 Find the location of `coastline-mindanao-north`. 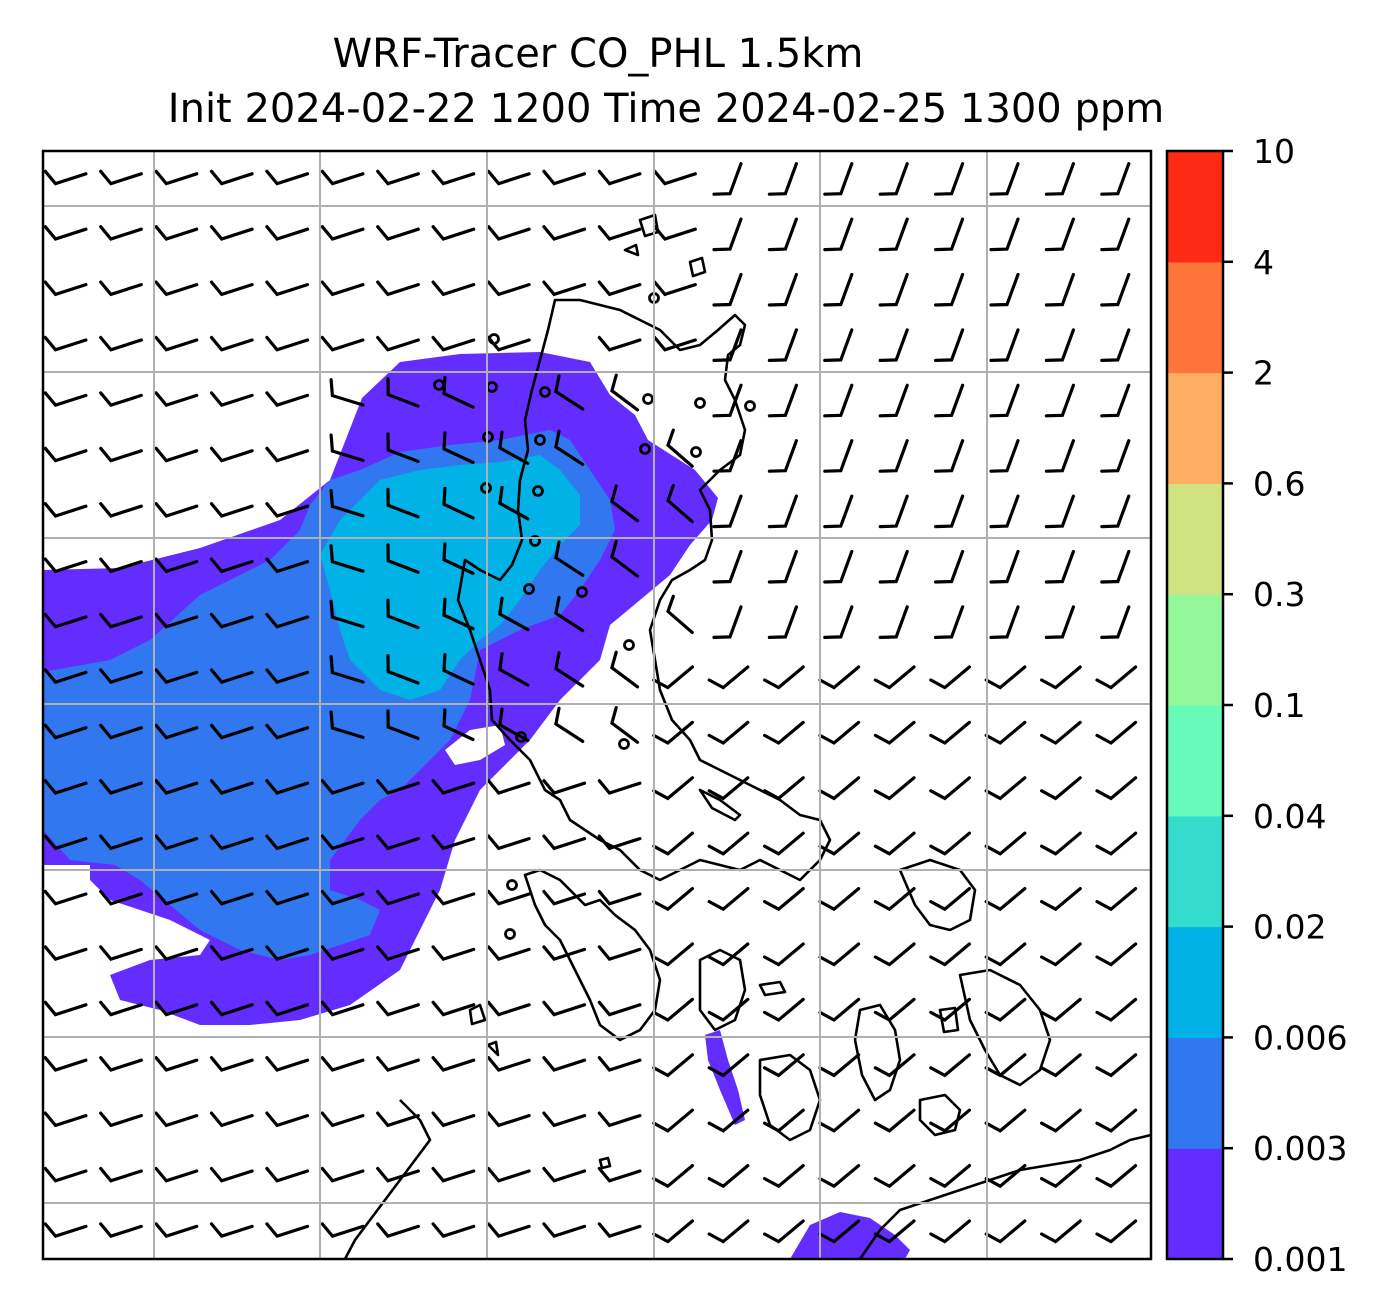

coastline-mindanao-north is located at coordinates (1004, 1196).